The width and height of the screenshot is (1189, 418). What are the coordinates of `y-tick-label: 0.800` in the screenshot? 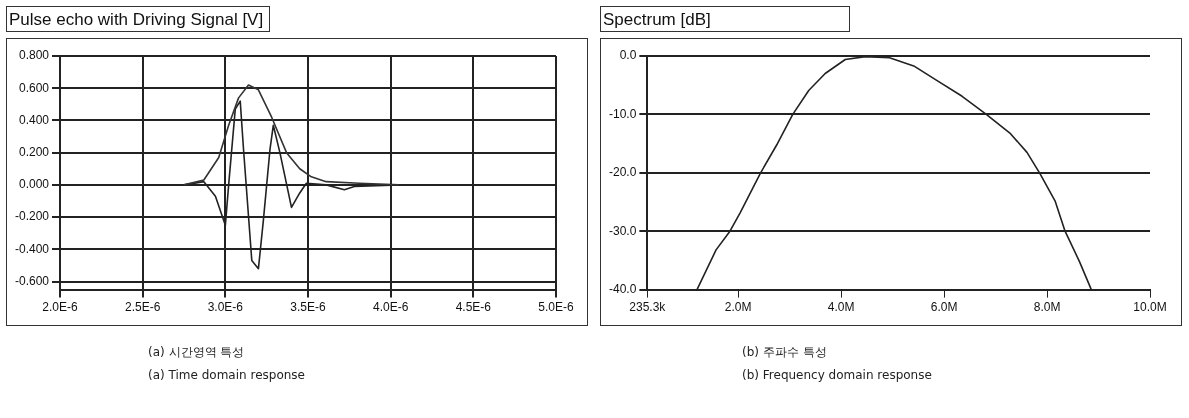 It's located at (34, 55).